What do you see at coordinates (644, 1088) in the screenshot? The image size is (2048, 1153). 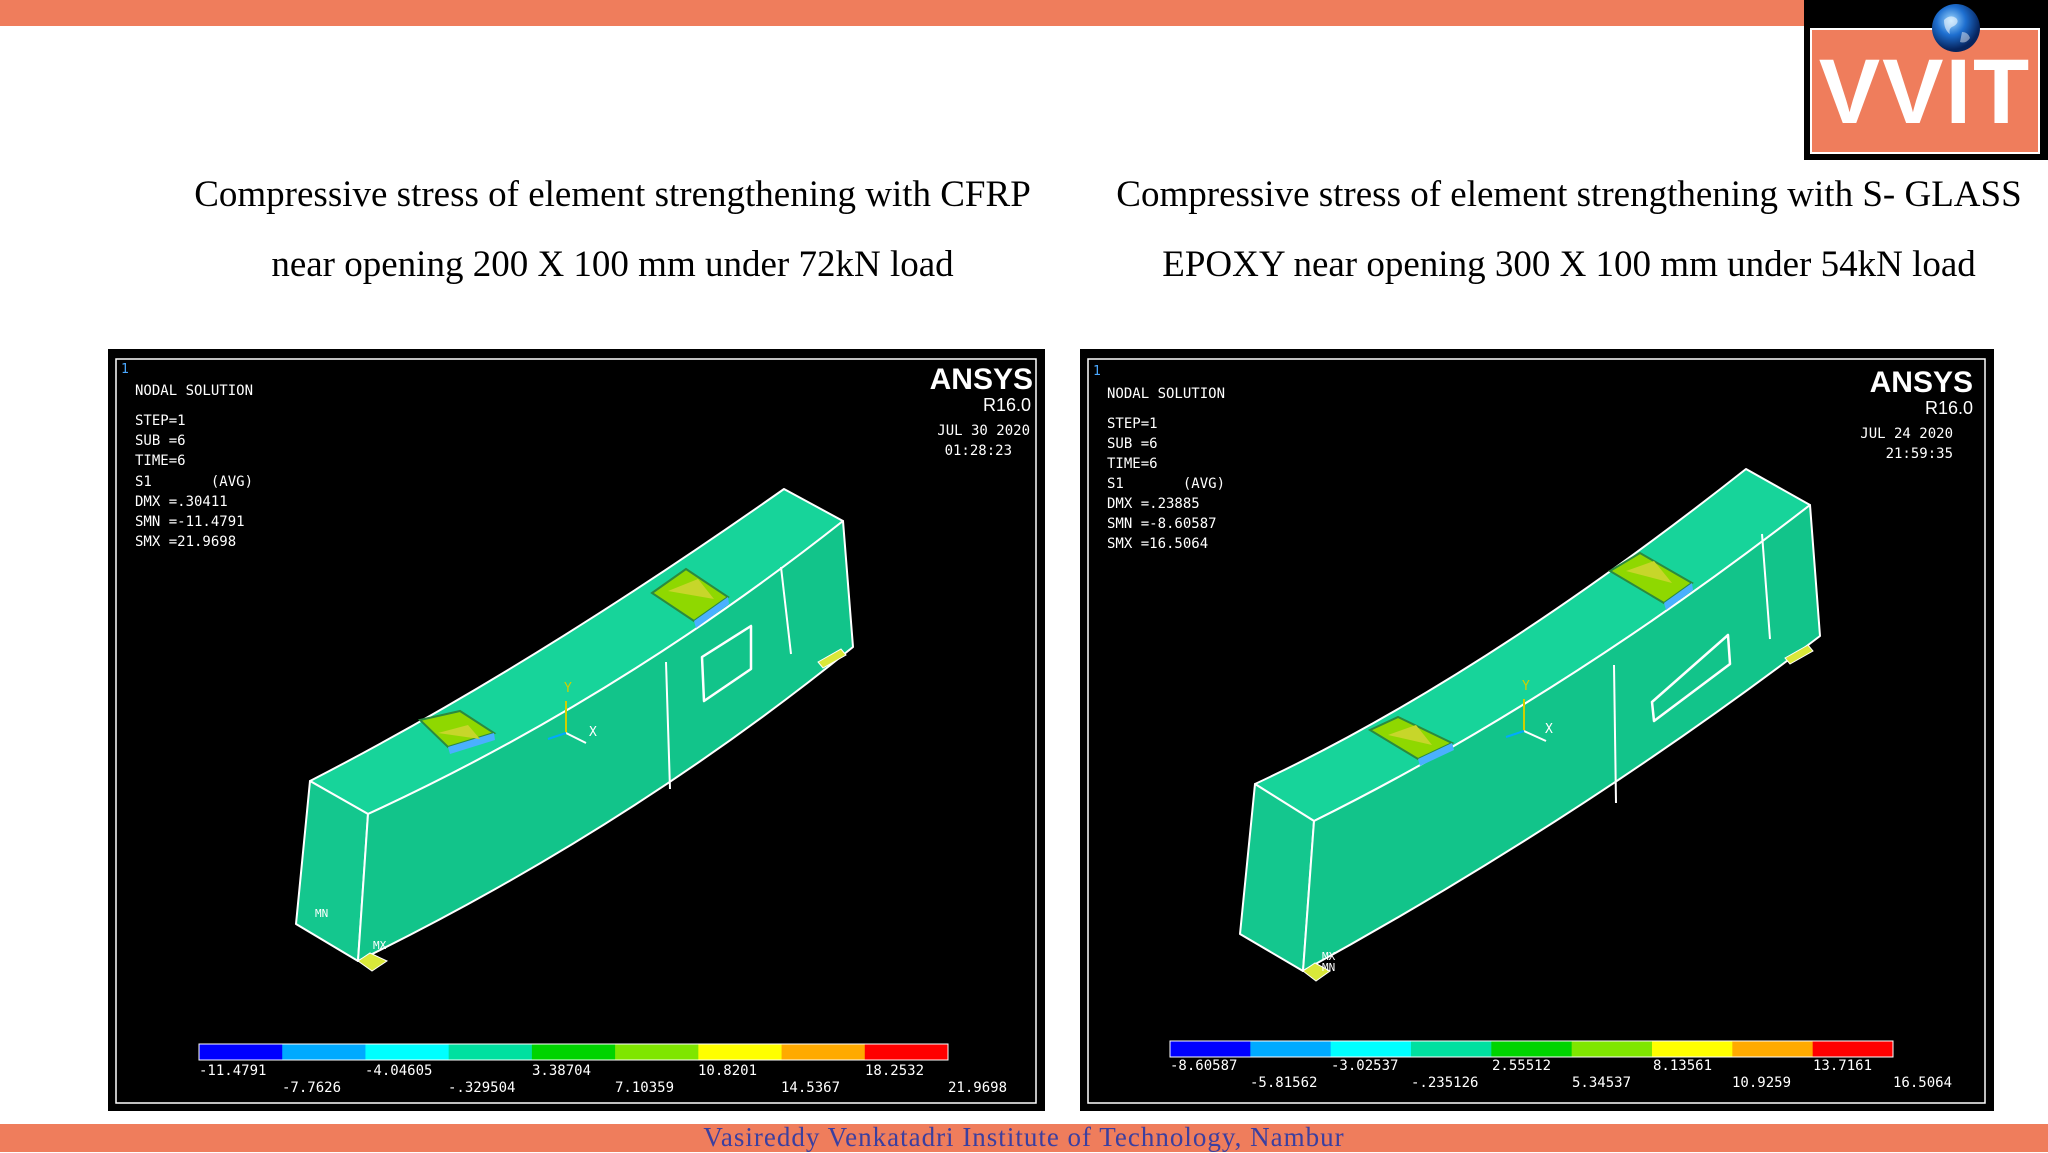 I see `legend-bottom-label: 7.10359` at bounding box center [644, 1088].